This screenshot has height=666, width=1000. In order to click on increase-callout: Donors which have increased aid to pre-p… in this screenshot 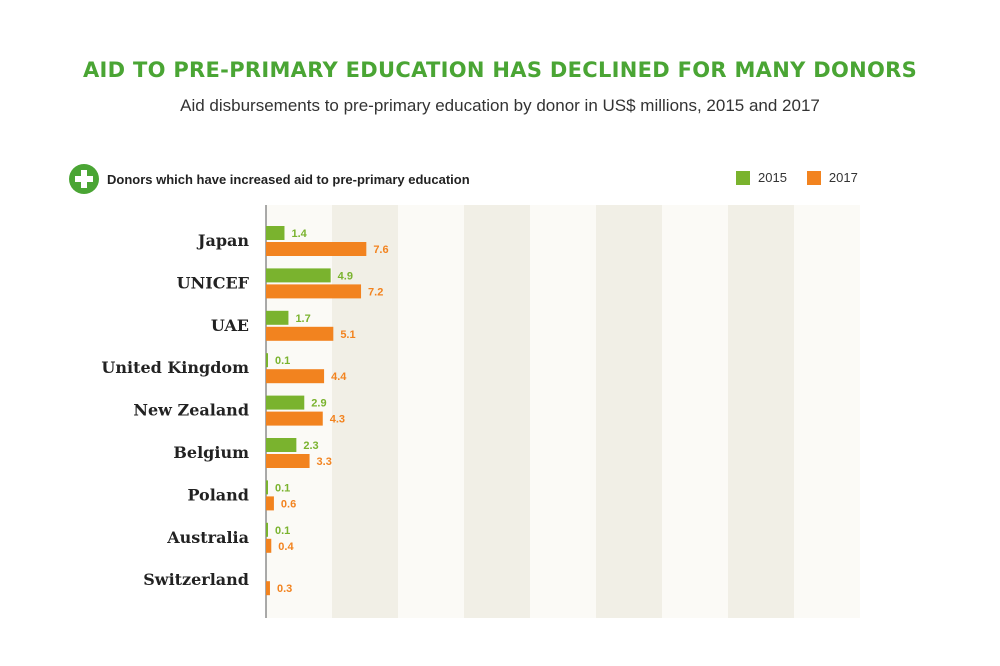, I will do `click(269, 179)`.